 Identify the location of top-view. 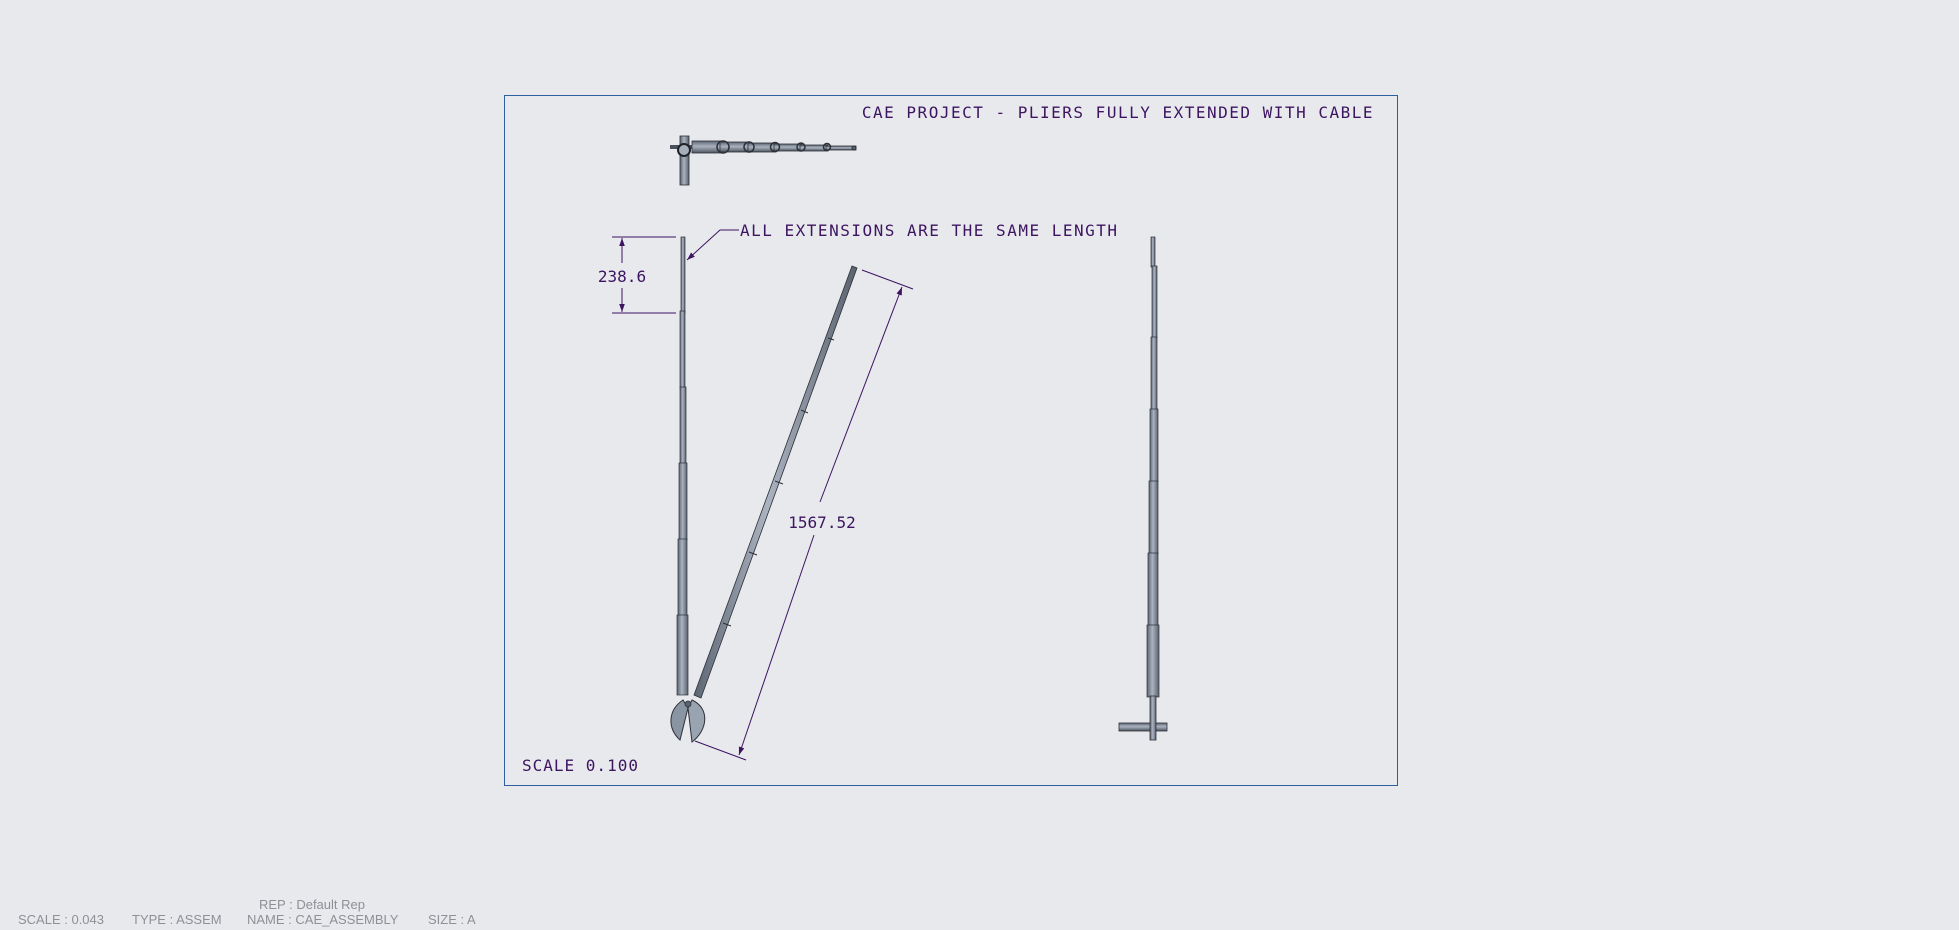
(763, 160).